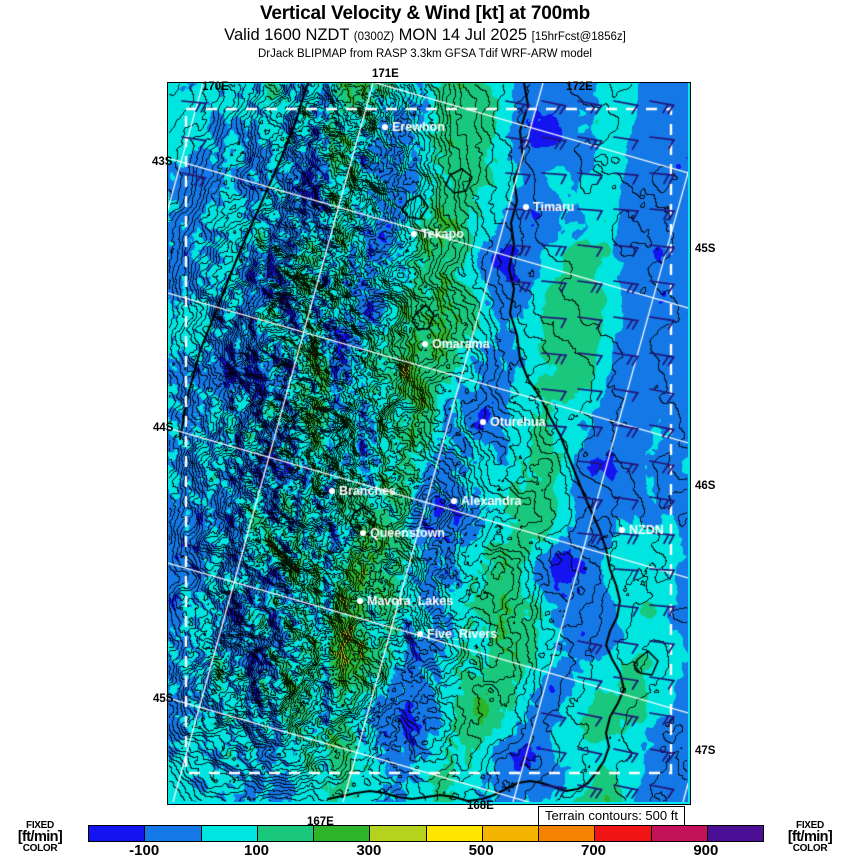 The image size is (850, 860). What do you see at coordinates (215, 87) in the screenshot?
I see `lon-label-170E: 170E` at bounding box center [215, 87].